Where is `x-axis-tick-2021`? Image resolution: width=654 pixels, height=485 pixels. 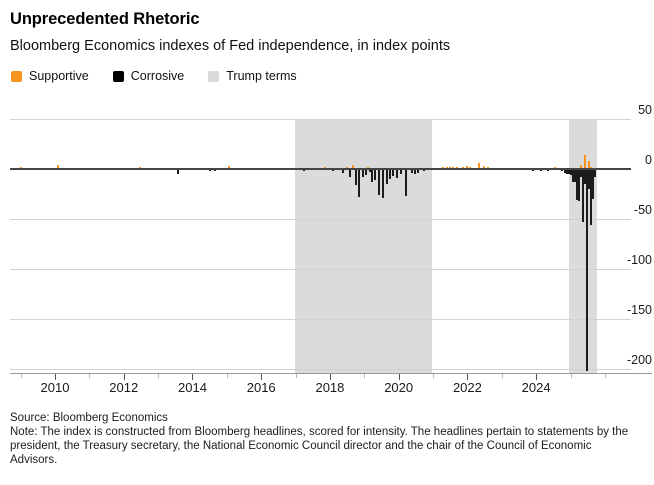
x-axis-tick-2021 is located at coordinates (434, 376).